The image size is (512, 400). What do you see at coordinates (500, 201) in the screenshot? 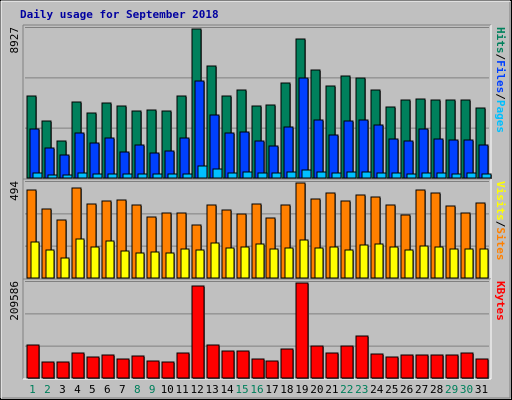
I see `legend-item: Visits` at bounding box center [500, 201].